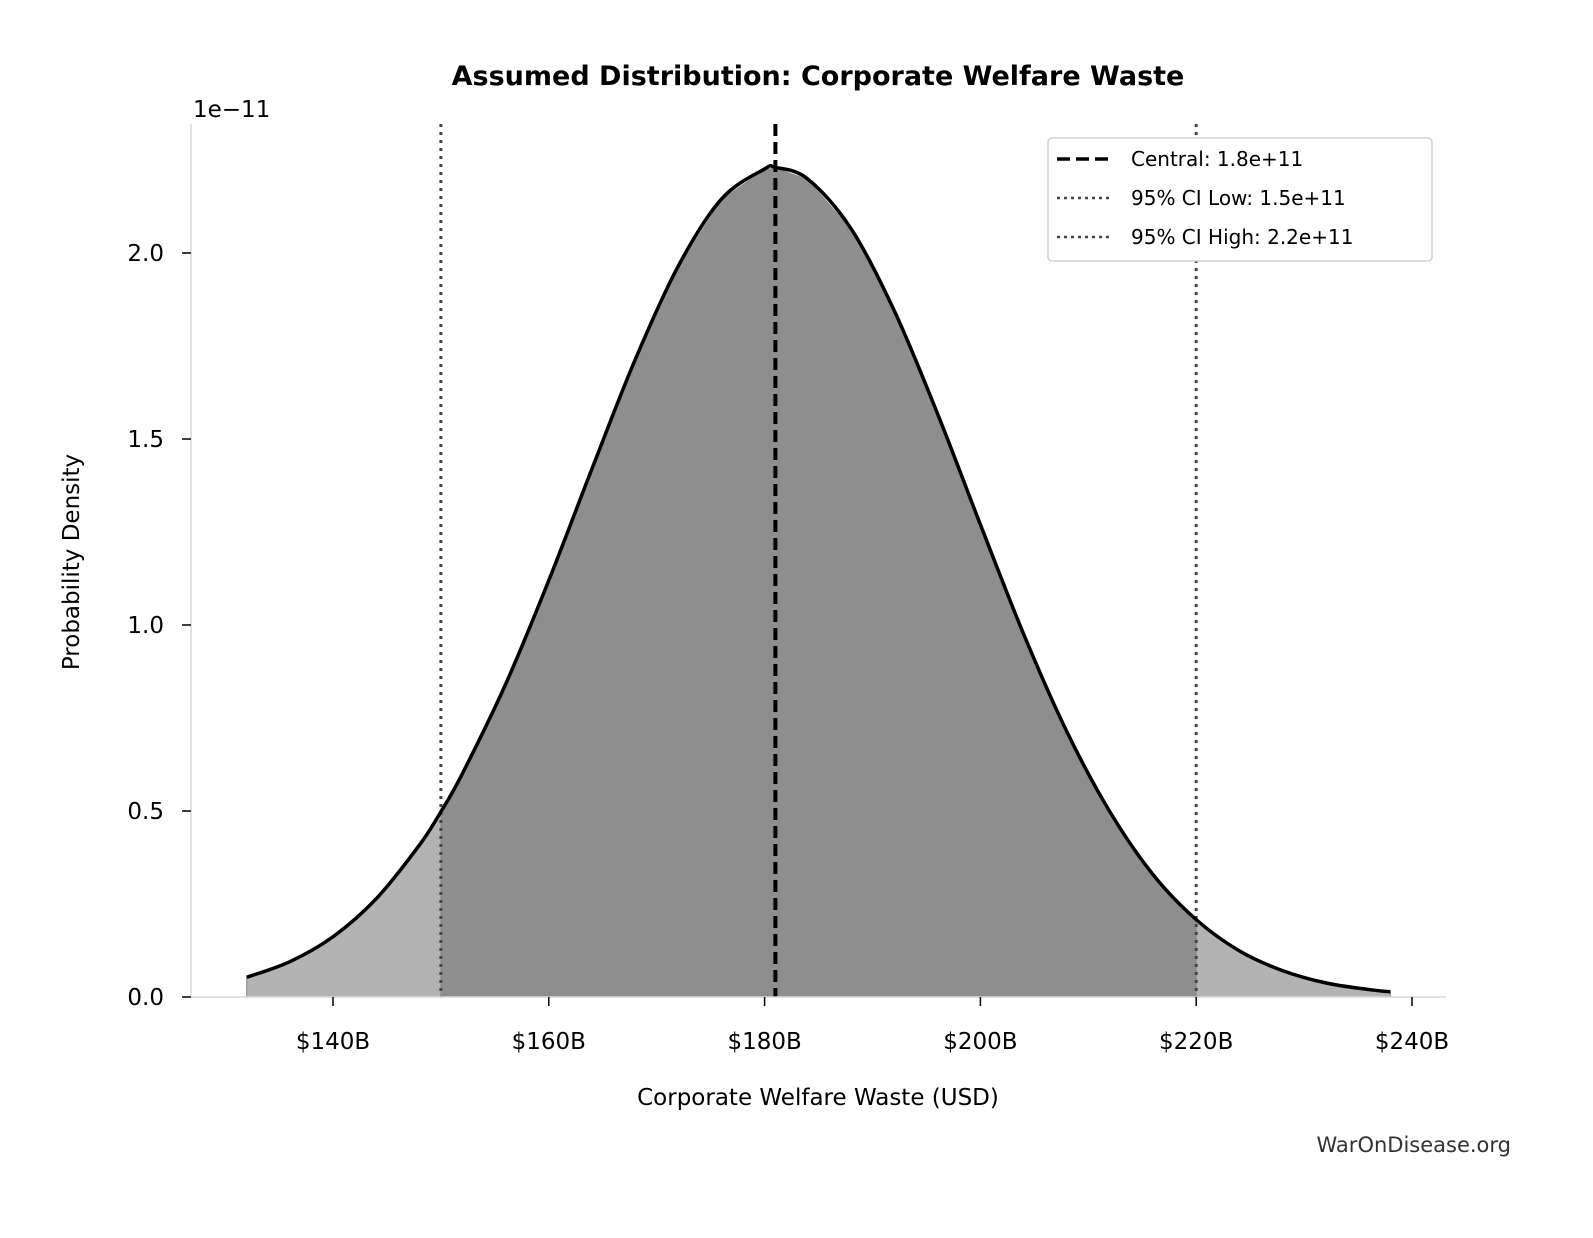  I want to click on legend-label-1: 95% CI Low: 1.5e+11, so click(1238, 198).